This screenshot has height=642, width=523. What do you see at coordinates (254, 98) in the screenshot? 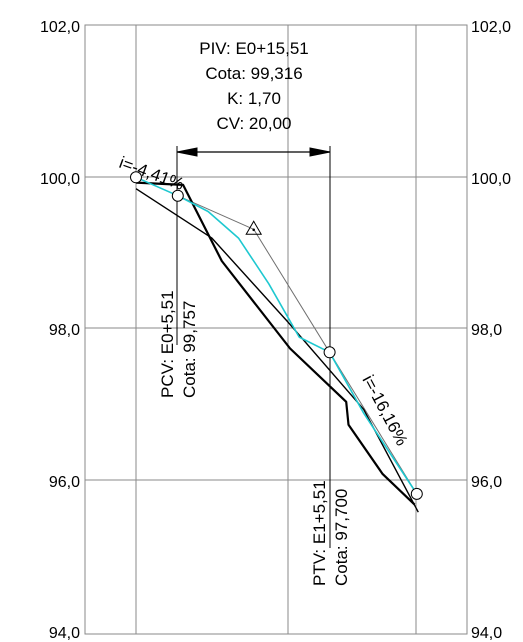
I see `k-value-label: K: 1,70` at bounding box center [254, 98].